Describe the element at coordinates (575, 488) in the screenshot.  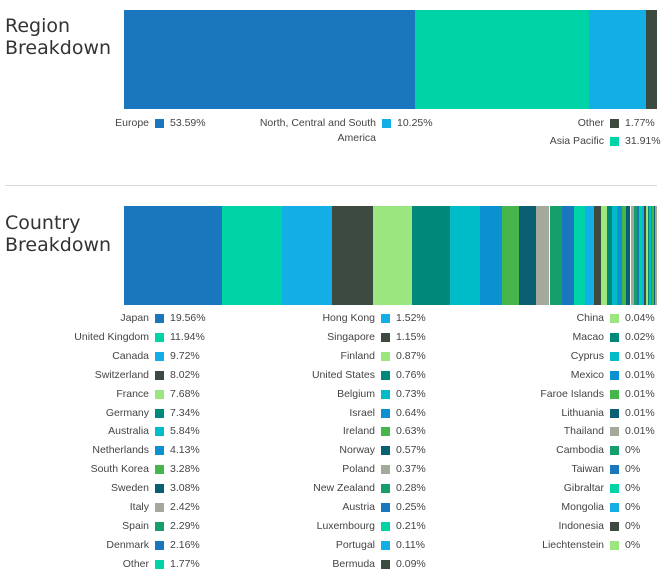
I see `country-legend-item-gibraltar: Gibraltar 0%` at that location.